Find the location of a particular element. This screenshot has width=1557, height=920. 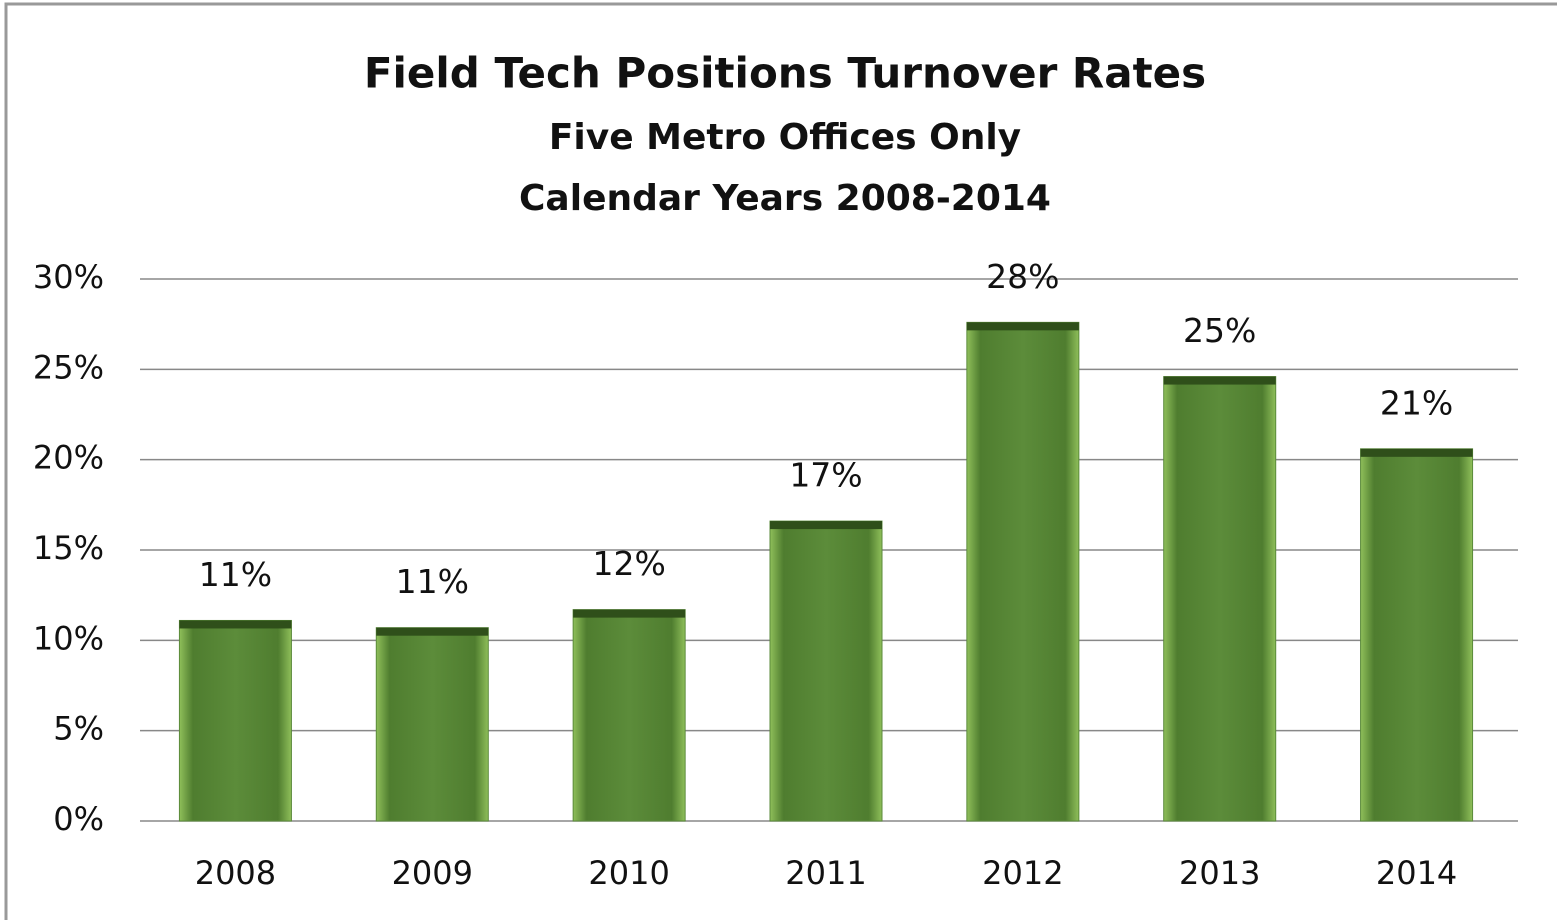

y-tick-label: 15% is located at coordinates (68, 548).